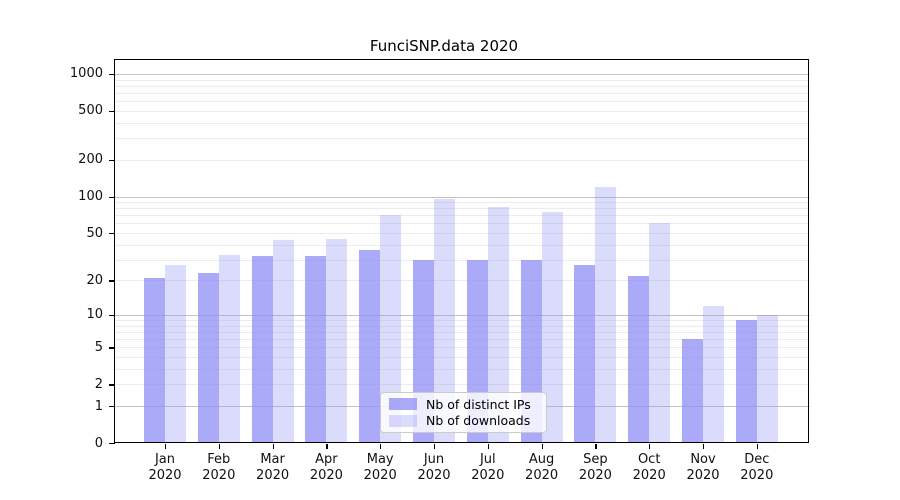 The height and width of the screenshot is (500, 900). Describe the element at coordinates (757, 459) in the screenshot. I see `x-tick-month: Dec` at that location.